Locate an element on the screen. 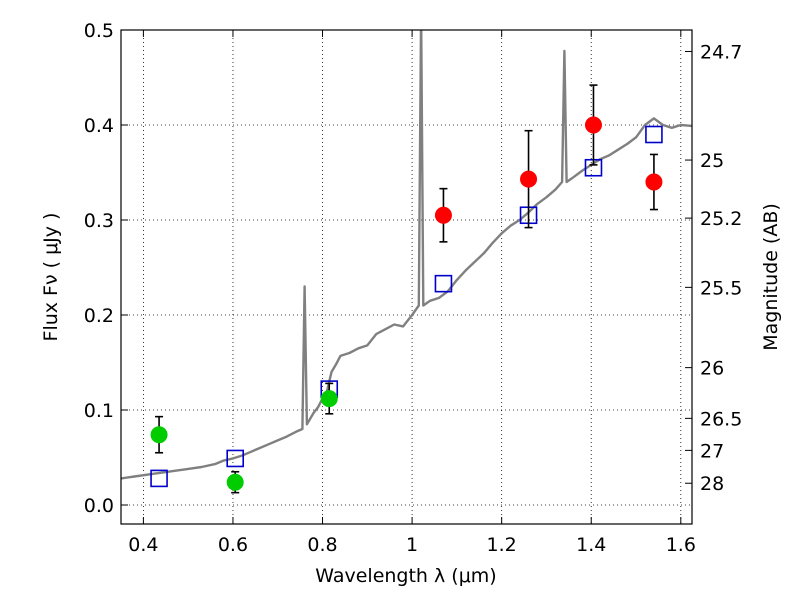 This screenshot has height=600, width=800. y2-tick-label: 24.7 is located at coordinates (721, 52).